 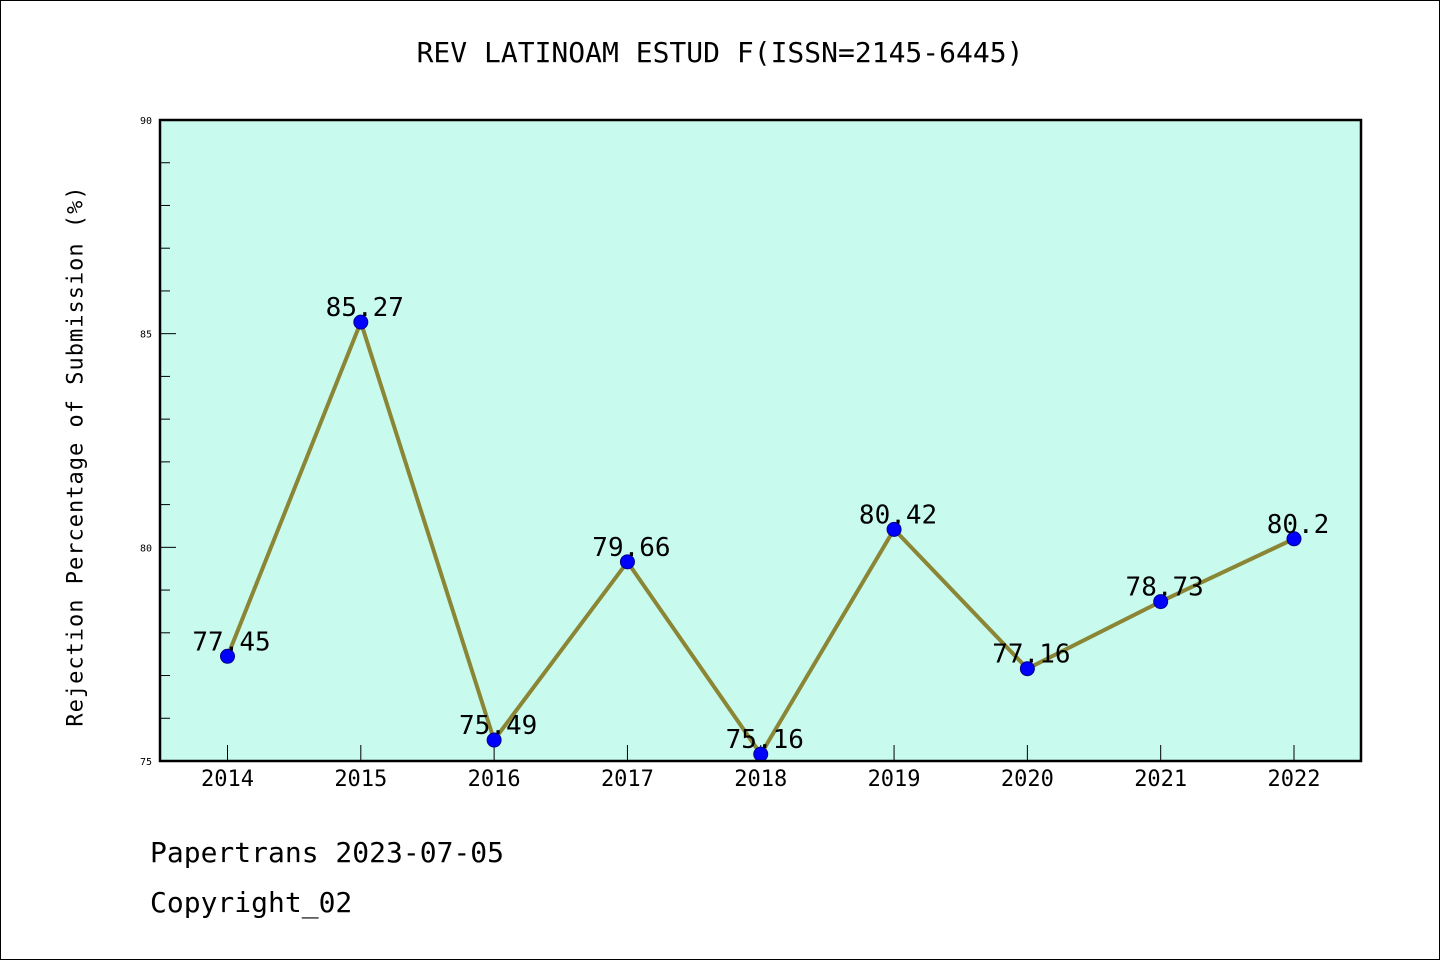 I want to click on data-label: 77.45, so click(x=231, y=642).